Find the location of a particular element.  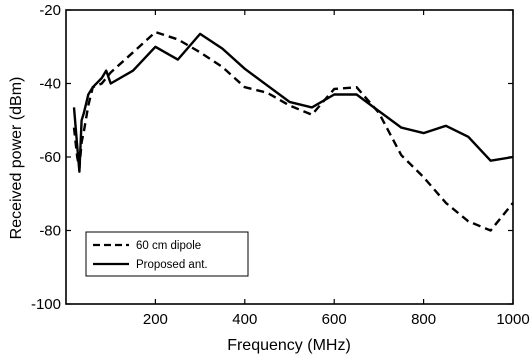

y-tick-label: -100 is located at coordinates (46, 304).